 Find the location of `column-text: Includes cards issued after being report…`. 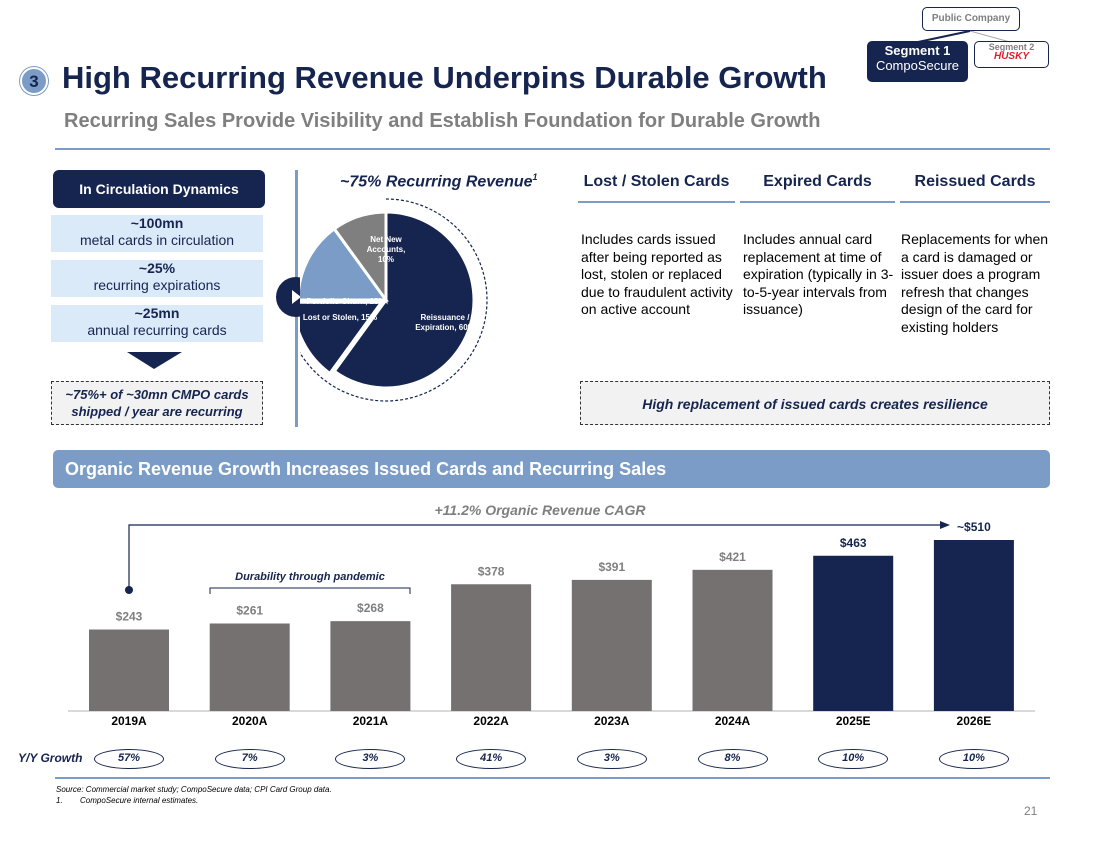

column-text: Includes cards issued after being report… is located at coordinates (657, 274).